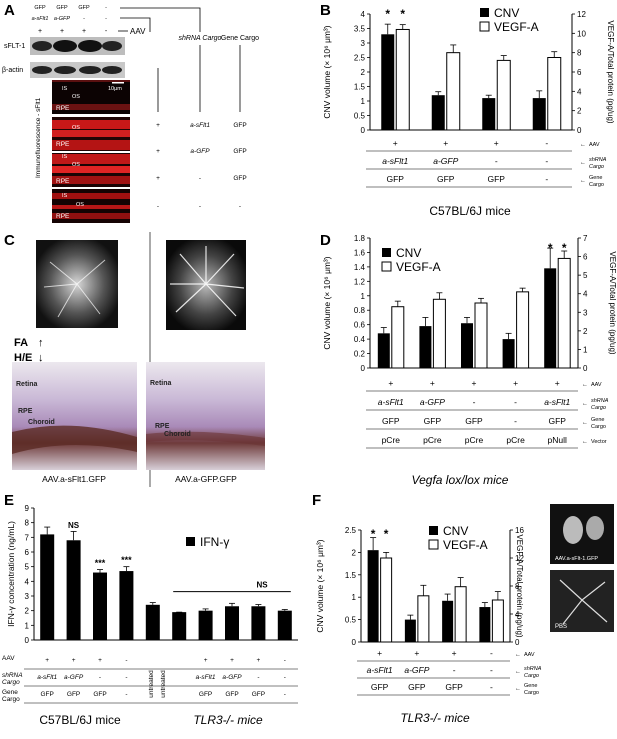 This screenshot has width=617, height=739. I want to click on if3-aav: +, so click(158, 178).